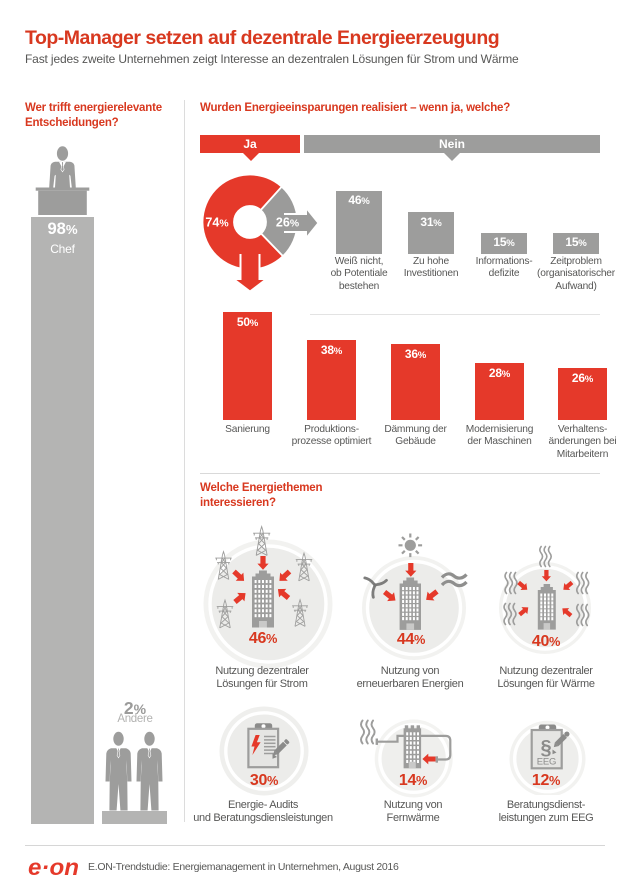  Describe the element at coordinates (287, 223) in the screenshot. I see `svg-text: 26%` at that location.